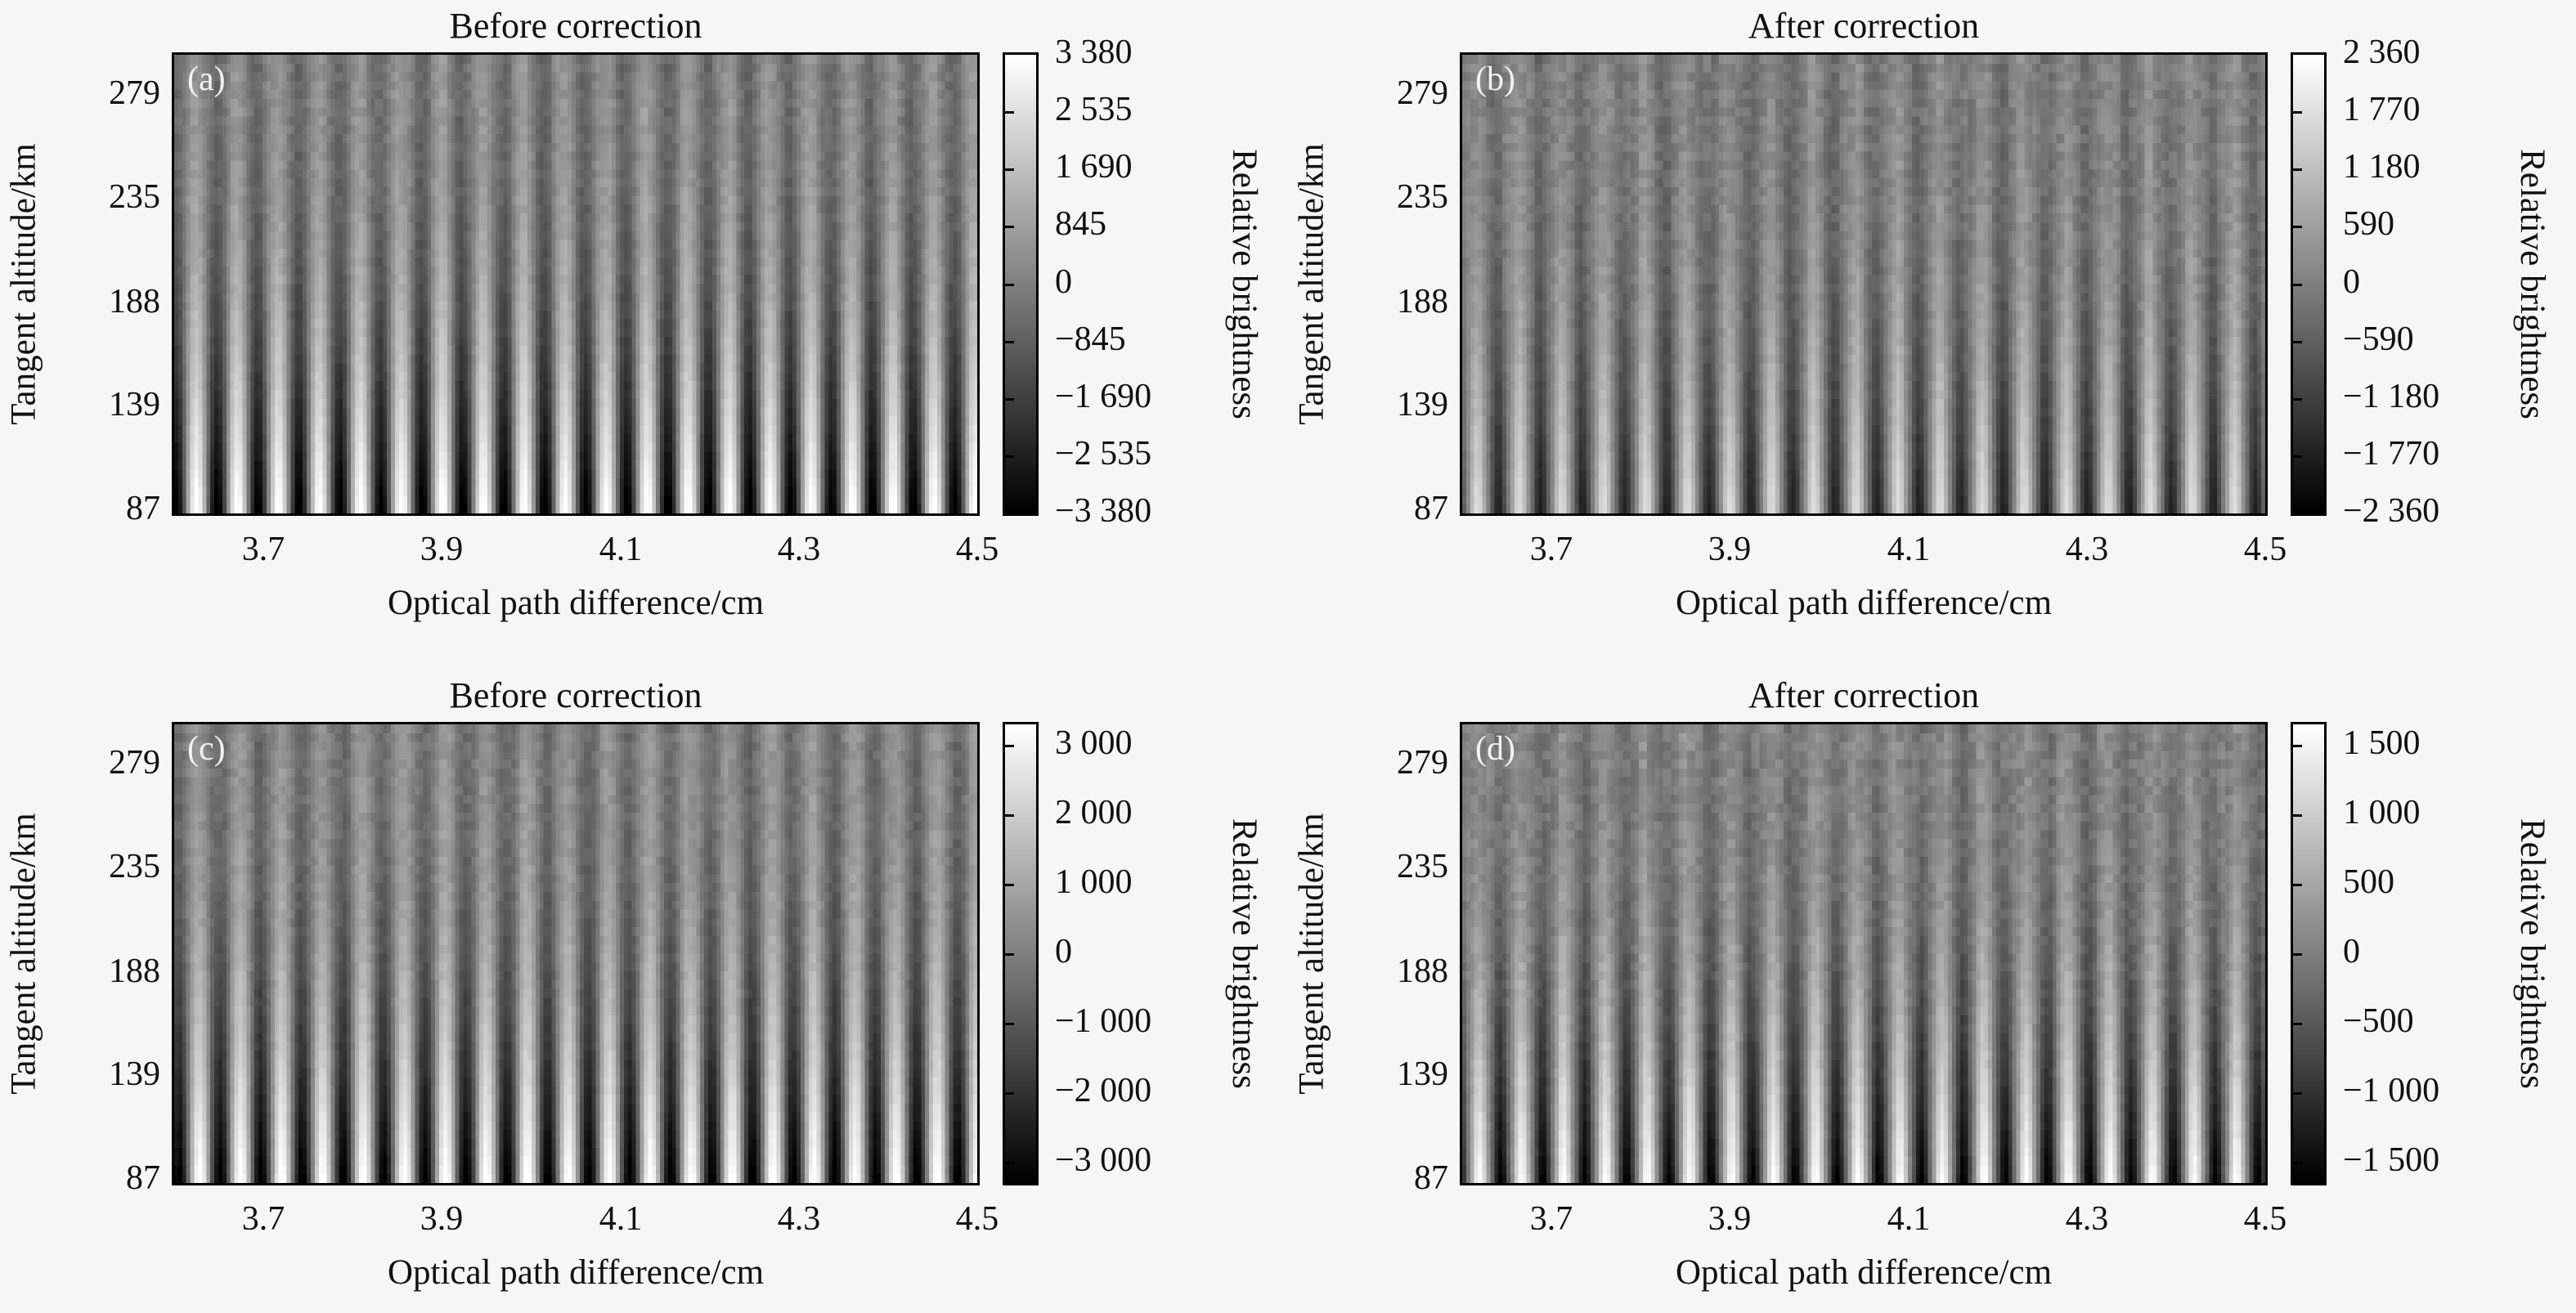 Image resolution: width=2576 pixels, height=1313 pixels. Describe the element at coordinates (576, 603) in the screenshot. I see `x-axis-label: Optical path difference/cm` at that location.